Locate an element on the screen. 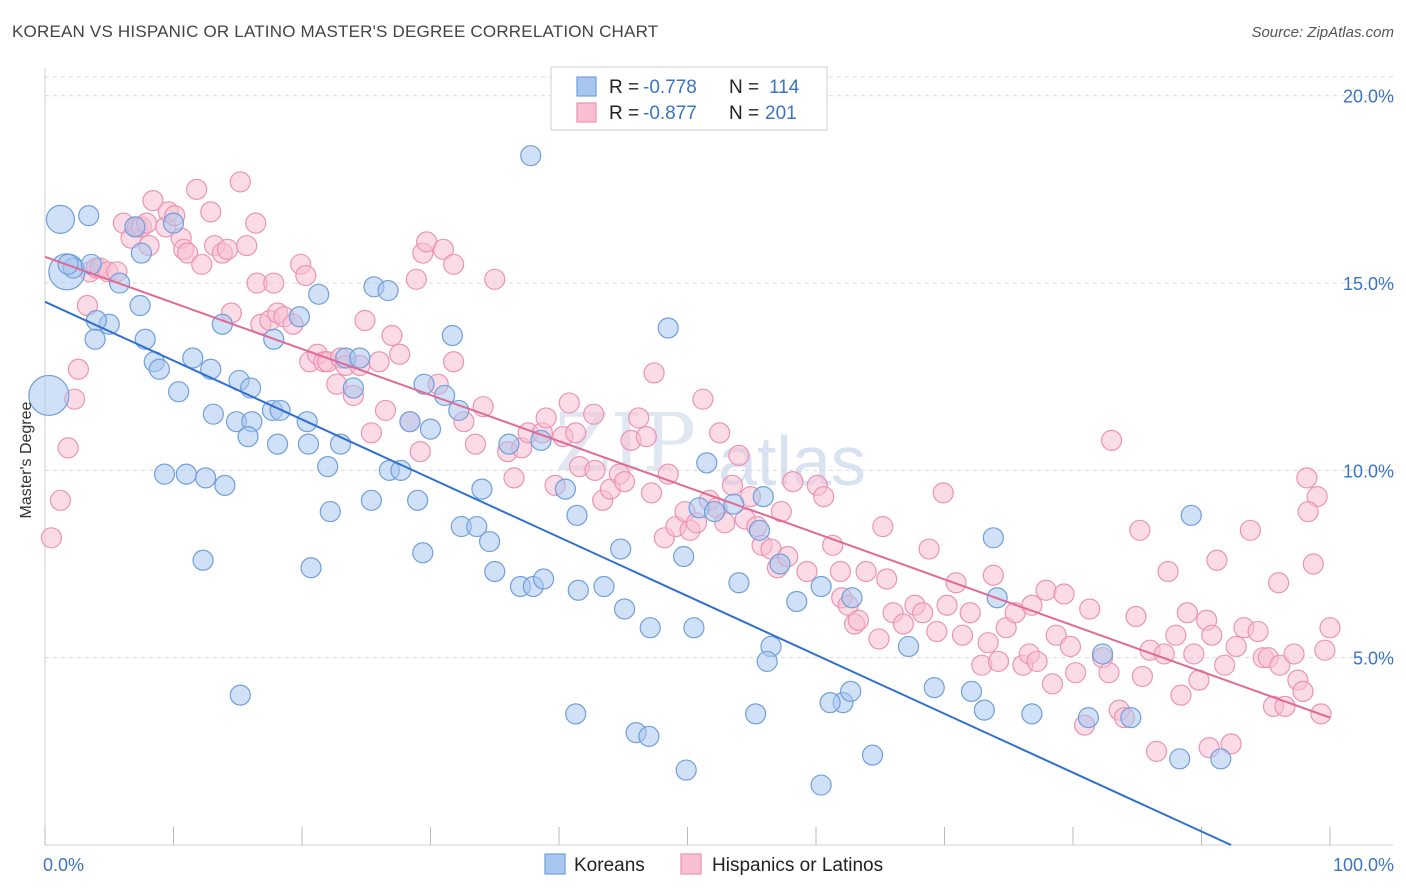  bottom-legend-swatch-koreans is located at coordinates (555, 864).